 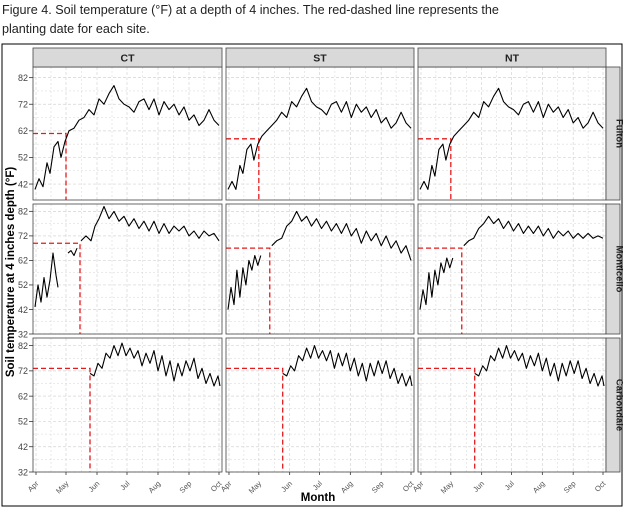 I want to click on column-label-ct: CT, so click(x=128, y=59).